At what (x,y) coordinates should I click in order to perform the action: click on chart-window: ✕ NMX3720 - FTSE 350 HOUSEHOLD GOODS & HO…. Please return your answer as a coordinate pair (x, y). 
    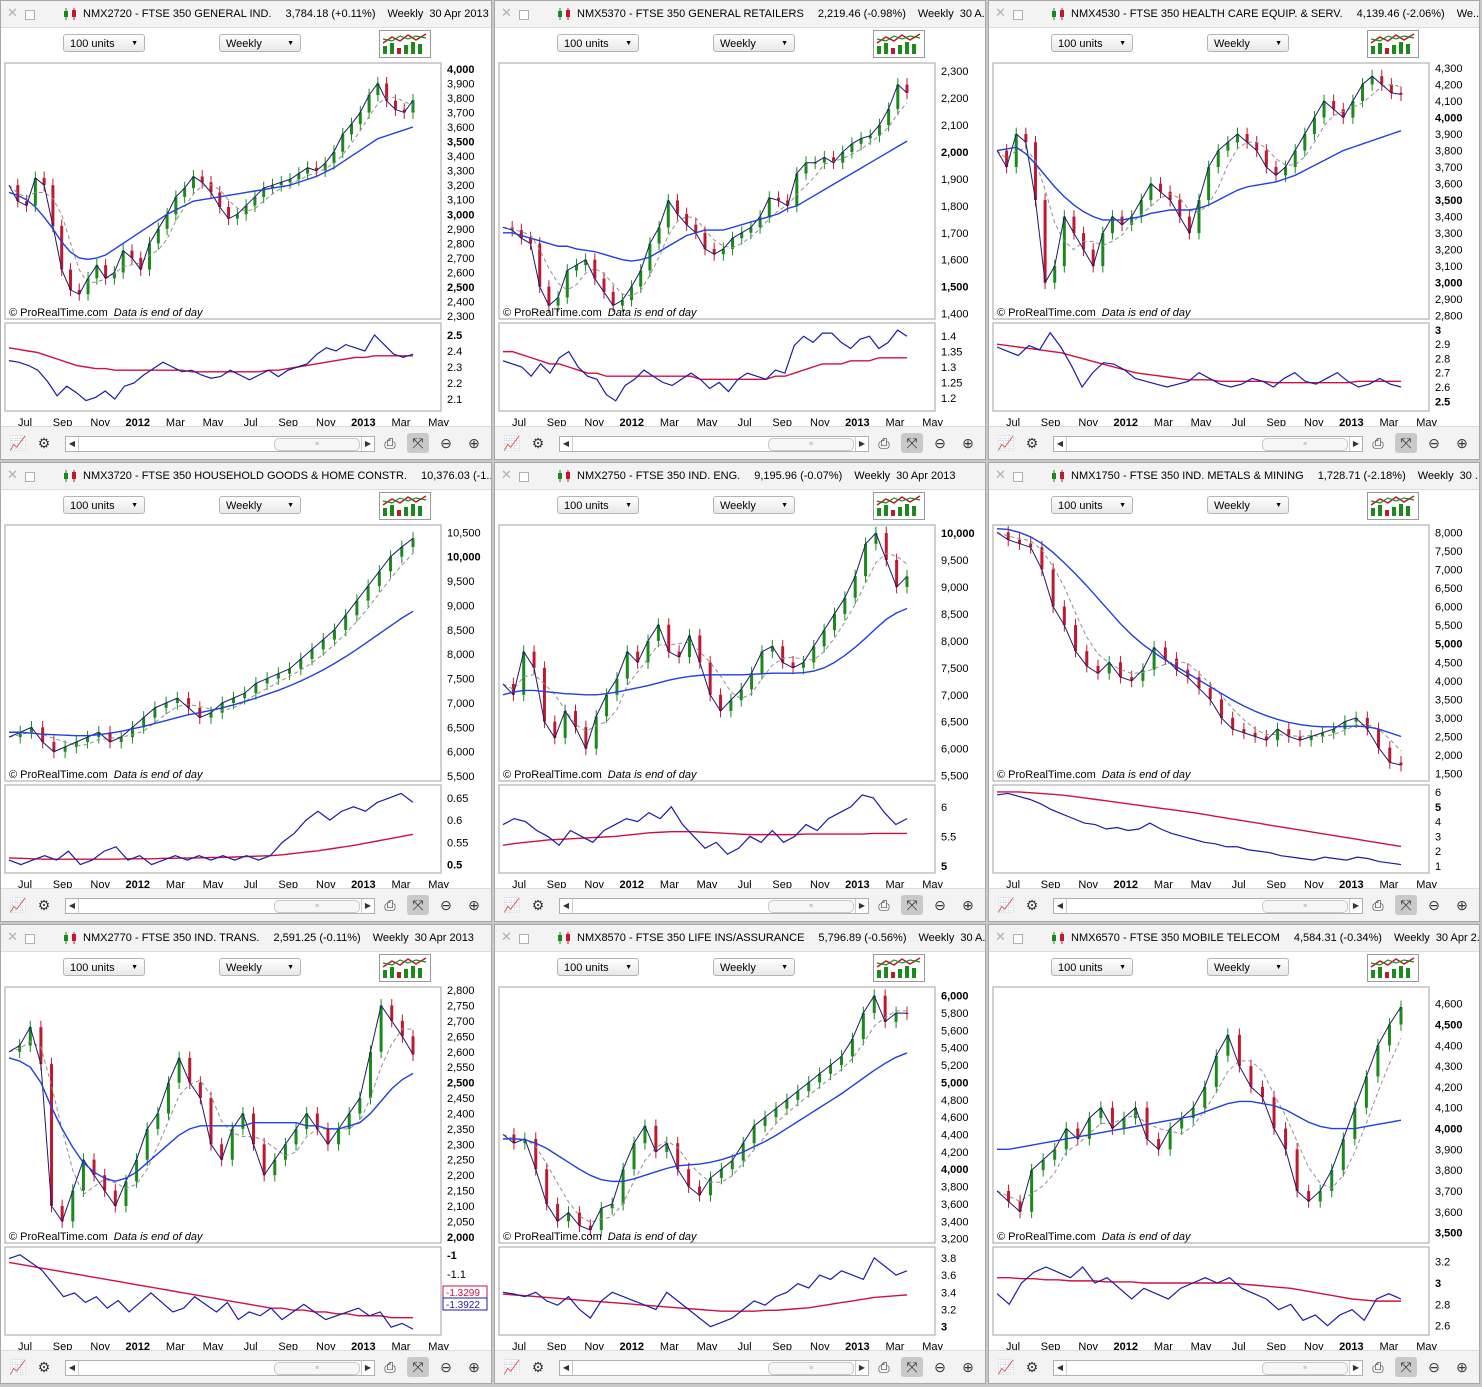
    Looking at the image, I should click on (246, 692).